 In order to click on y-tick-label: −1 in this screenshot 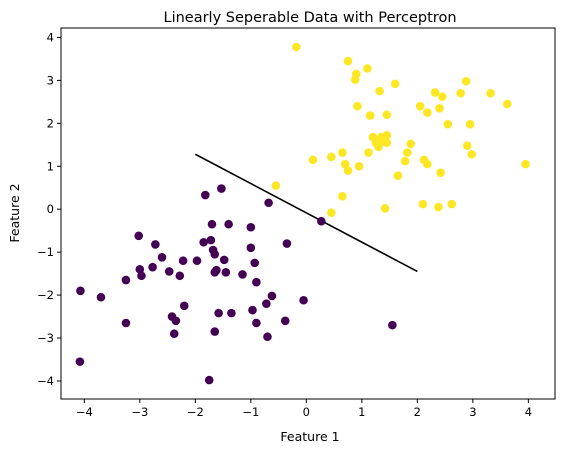, I will do `click(45, 252)`.